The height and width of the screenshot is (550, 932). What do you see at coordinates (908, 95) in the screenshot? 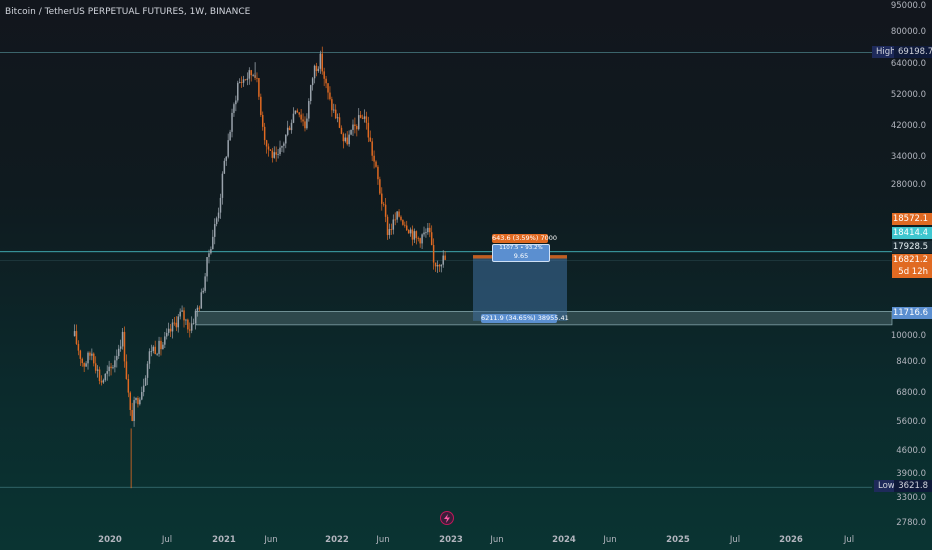
I see `y-tick: 52000.0` at bounding box center [908, 95].